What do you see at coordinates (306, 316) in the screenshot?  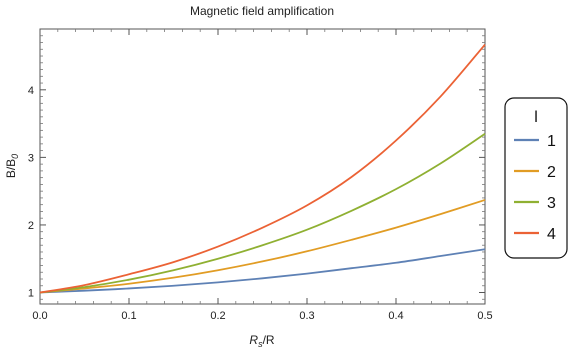 I see `x-tick-label: 0.3` at bounding box center [306, 316].